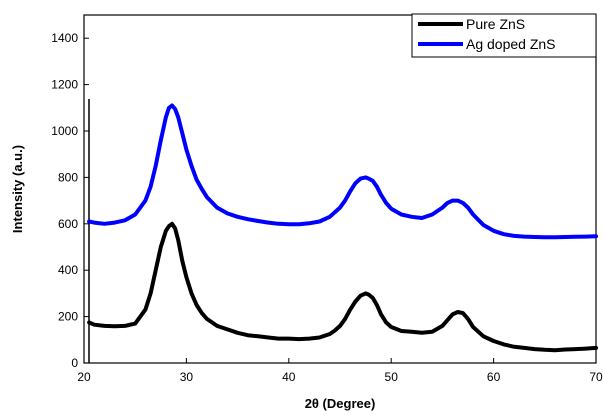 This screenshot has height=415, width=604. Describe the element at coordinates (511, 44) in the screenshot. I see `legend-label-ag-doped-zns: Ag doped ZnS` at that location.